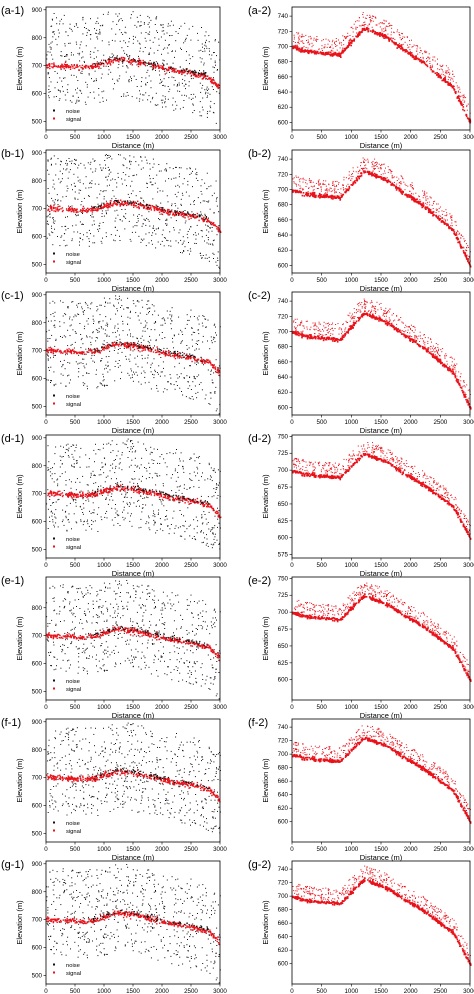  What do you see at coordinates (37, 122) in the screenshot?
I see `y-tick-label: 500` at bounding box center [37, 122].